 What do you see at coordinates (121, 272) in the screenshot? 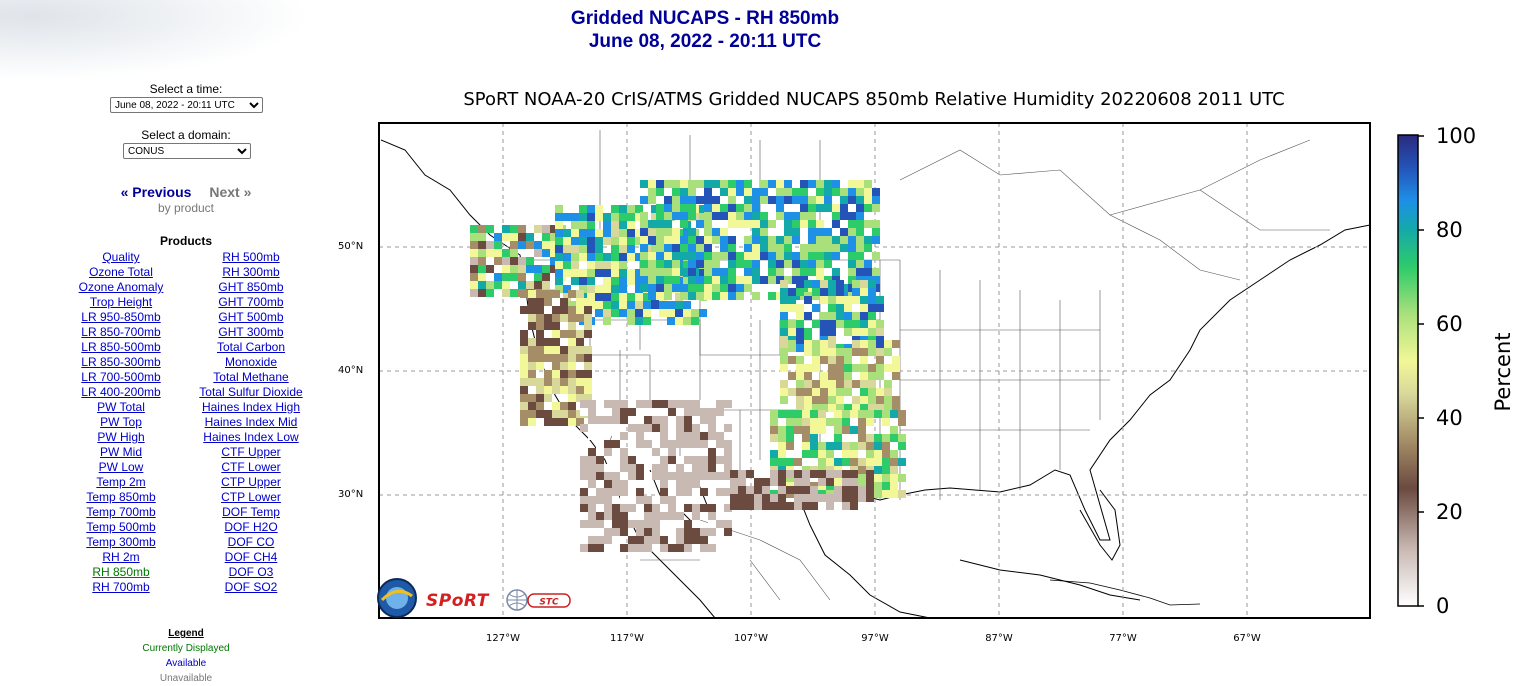
I see `product-link-ozone-total: Ozone Total` at bounding box center [121, 272].